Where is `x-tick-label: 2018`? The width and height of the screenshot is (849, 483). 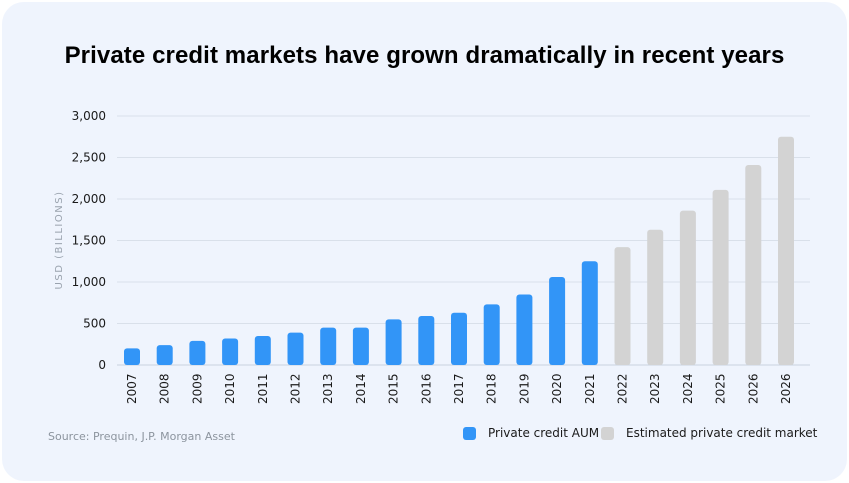
x-tick-label: 2018 is located at coordinates (492, 388).